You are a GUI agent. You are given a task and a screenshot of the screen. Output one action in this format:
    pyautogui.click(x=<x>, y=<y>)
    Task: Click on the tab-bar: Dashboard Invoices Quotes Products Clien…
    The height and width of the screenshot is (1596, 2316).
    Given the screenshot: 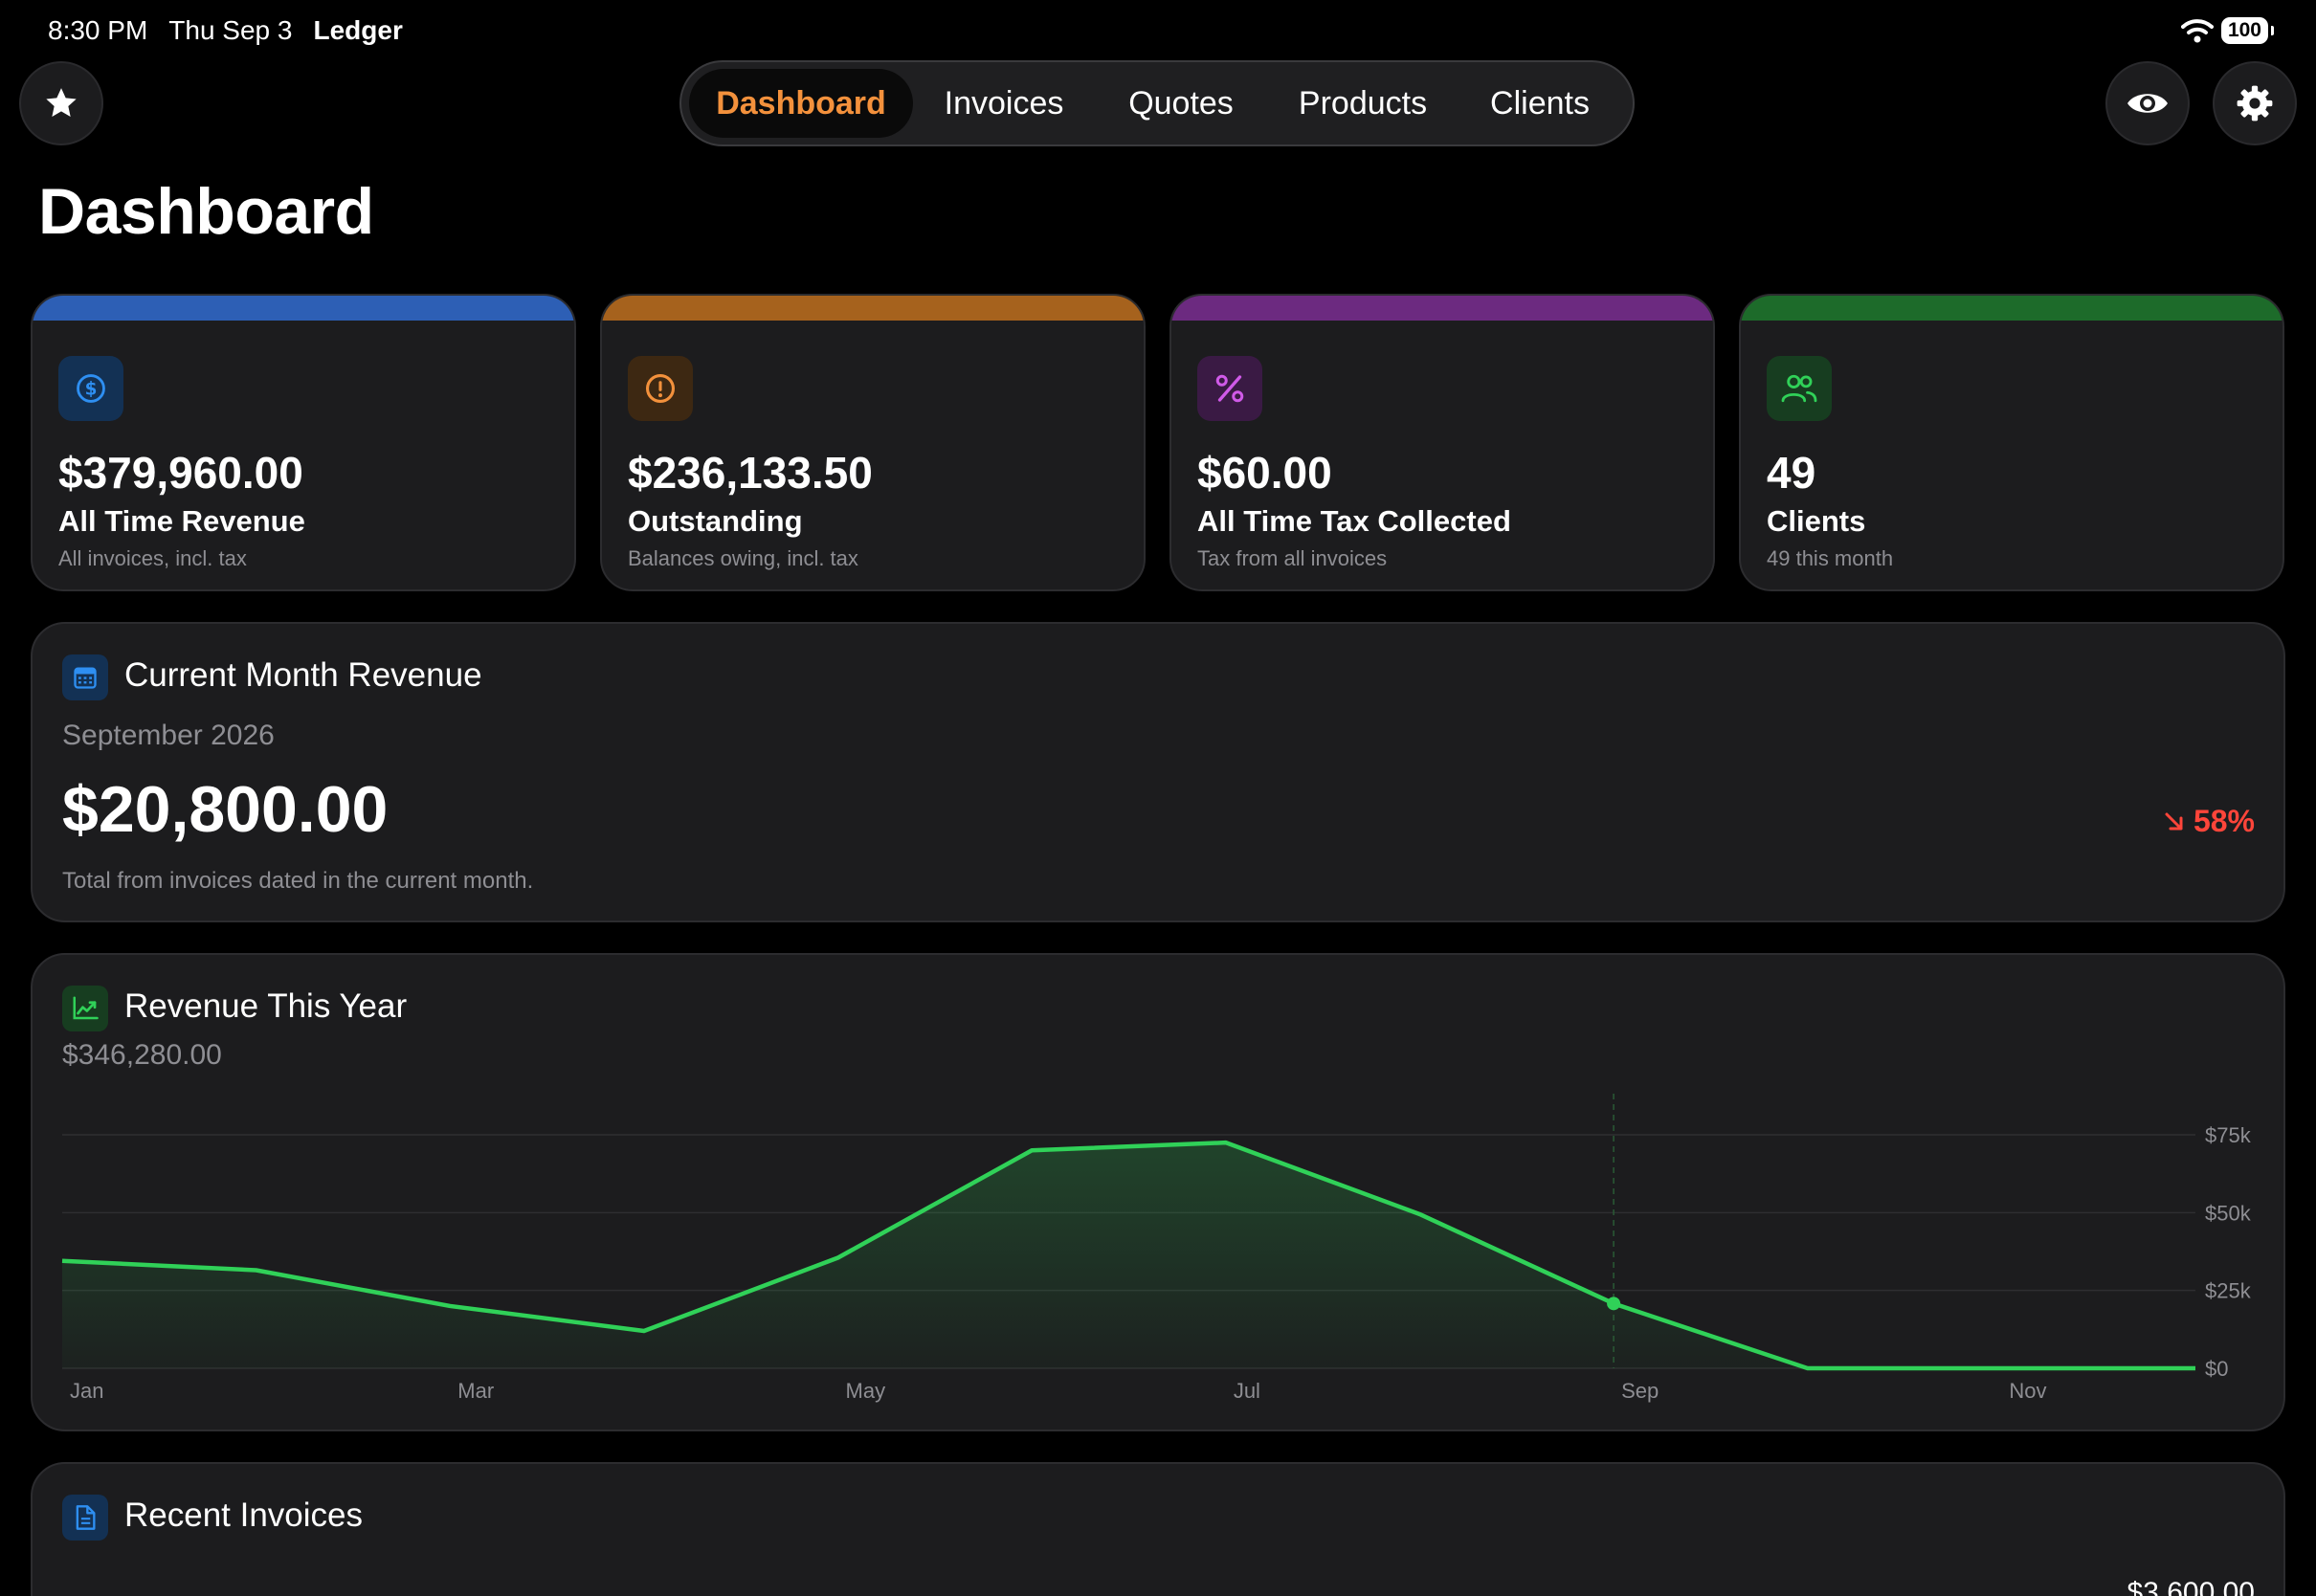 What is the action you would take?
    pyautogui.click(x=1157, y=103)
    